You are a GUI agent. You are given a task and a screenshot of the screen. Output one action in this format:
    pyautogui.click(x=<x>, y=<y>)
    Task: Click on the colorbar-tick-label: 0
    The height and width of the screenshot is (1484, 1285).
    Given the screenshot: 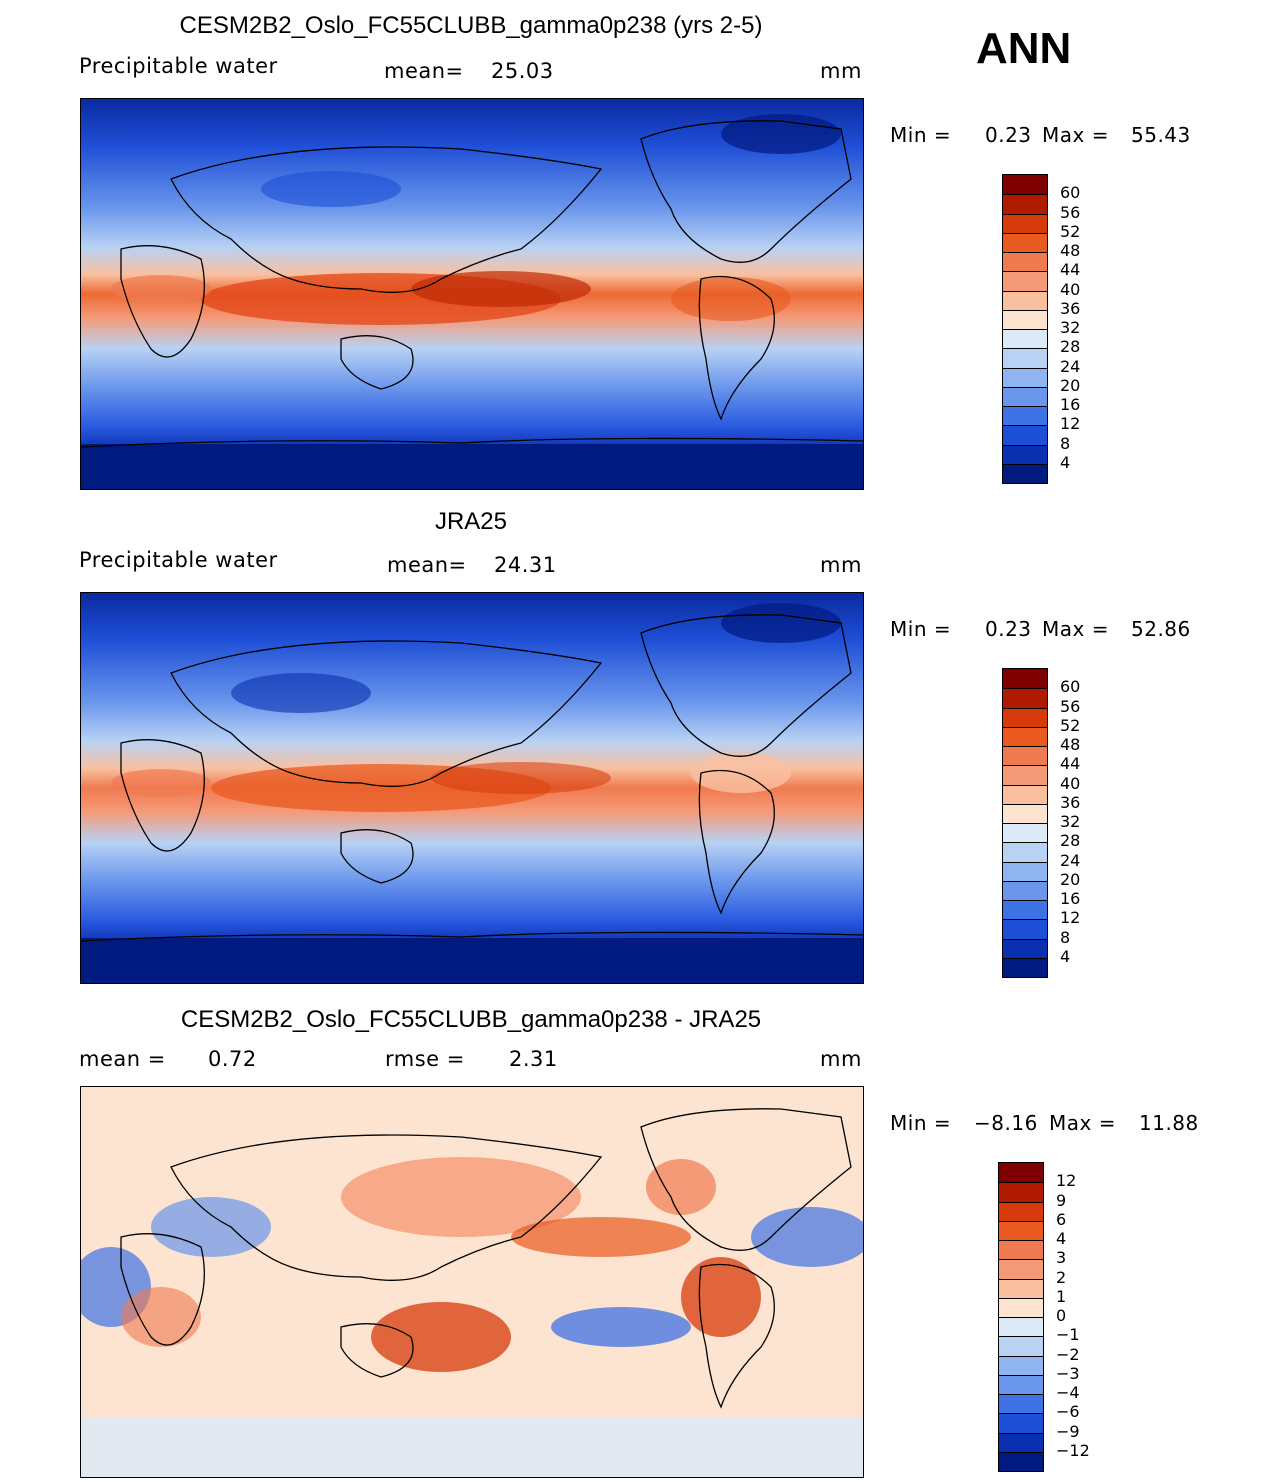 What is the action you would take?
    pyautogui.click(x=1061, y=1315)
    